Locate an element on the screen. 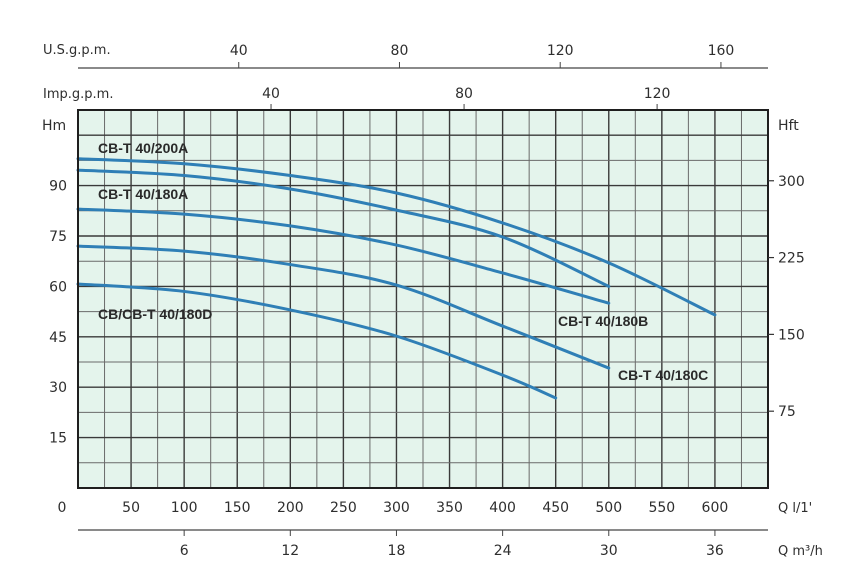 Image resolution: width=854 pixels, height=582 pixels. x-tick-label: 200 is located at coordinates (290, 508).